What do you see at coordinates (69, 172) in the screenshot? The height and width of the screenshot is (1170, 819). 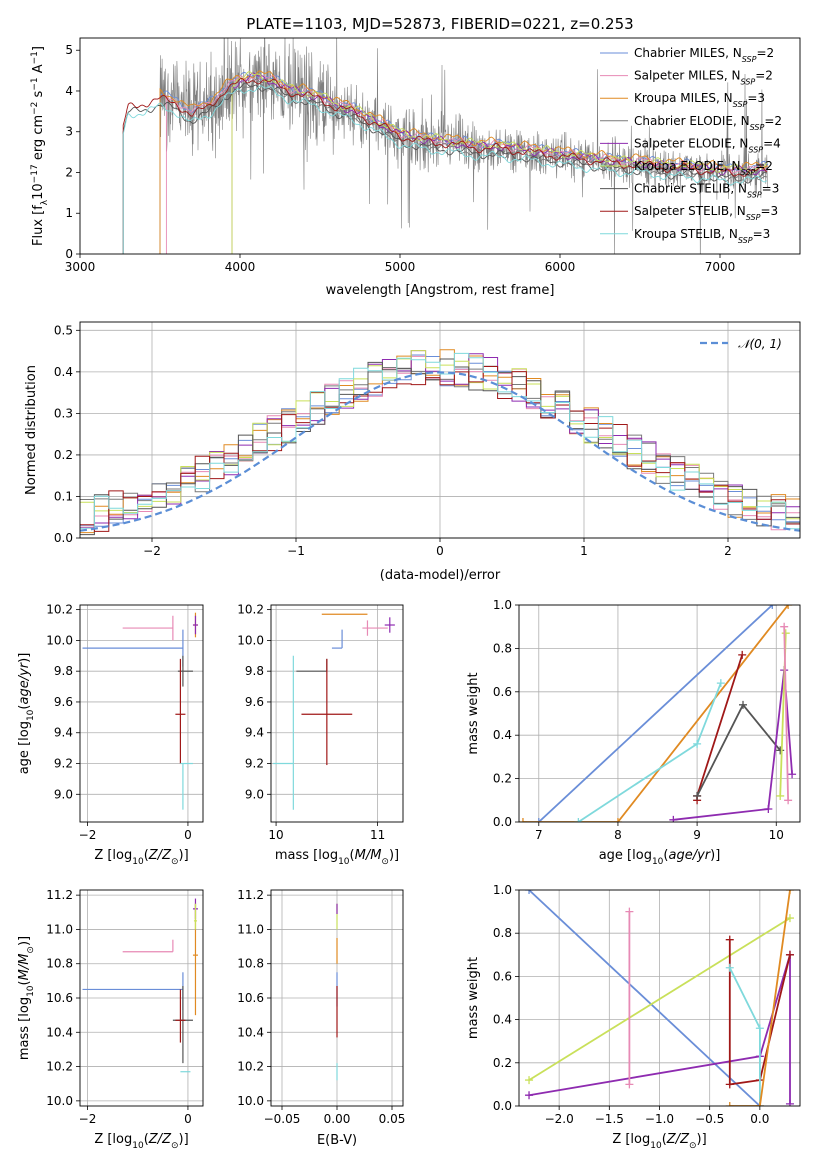 I see `y-tick-label: 2` at bounding box center [69, 172].